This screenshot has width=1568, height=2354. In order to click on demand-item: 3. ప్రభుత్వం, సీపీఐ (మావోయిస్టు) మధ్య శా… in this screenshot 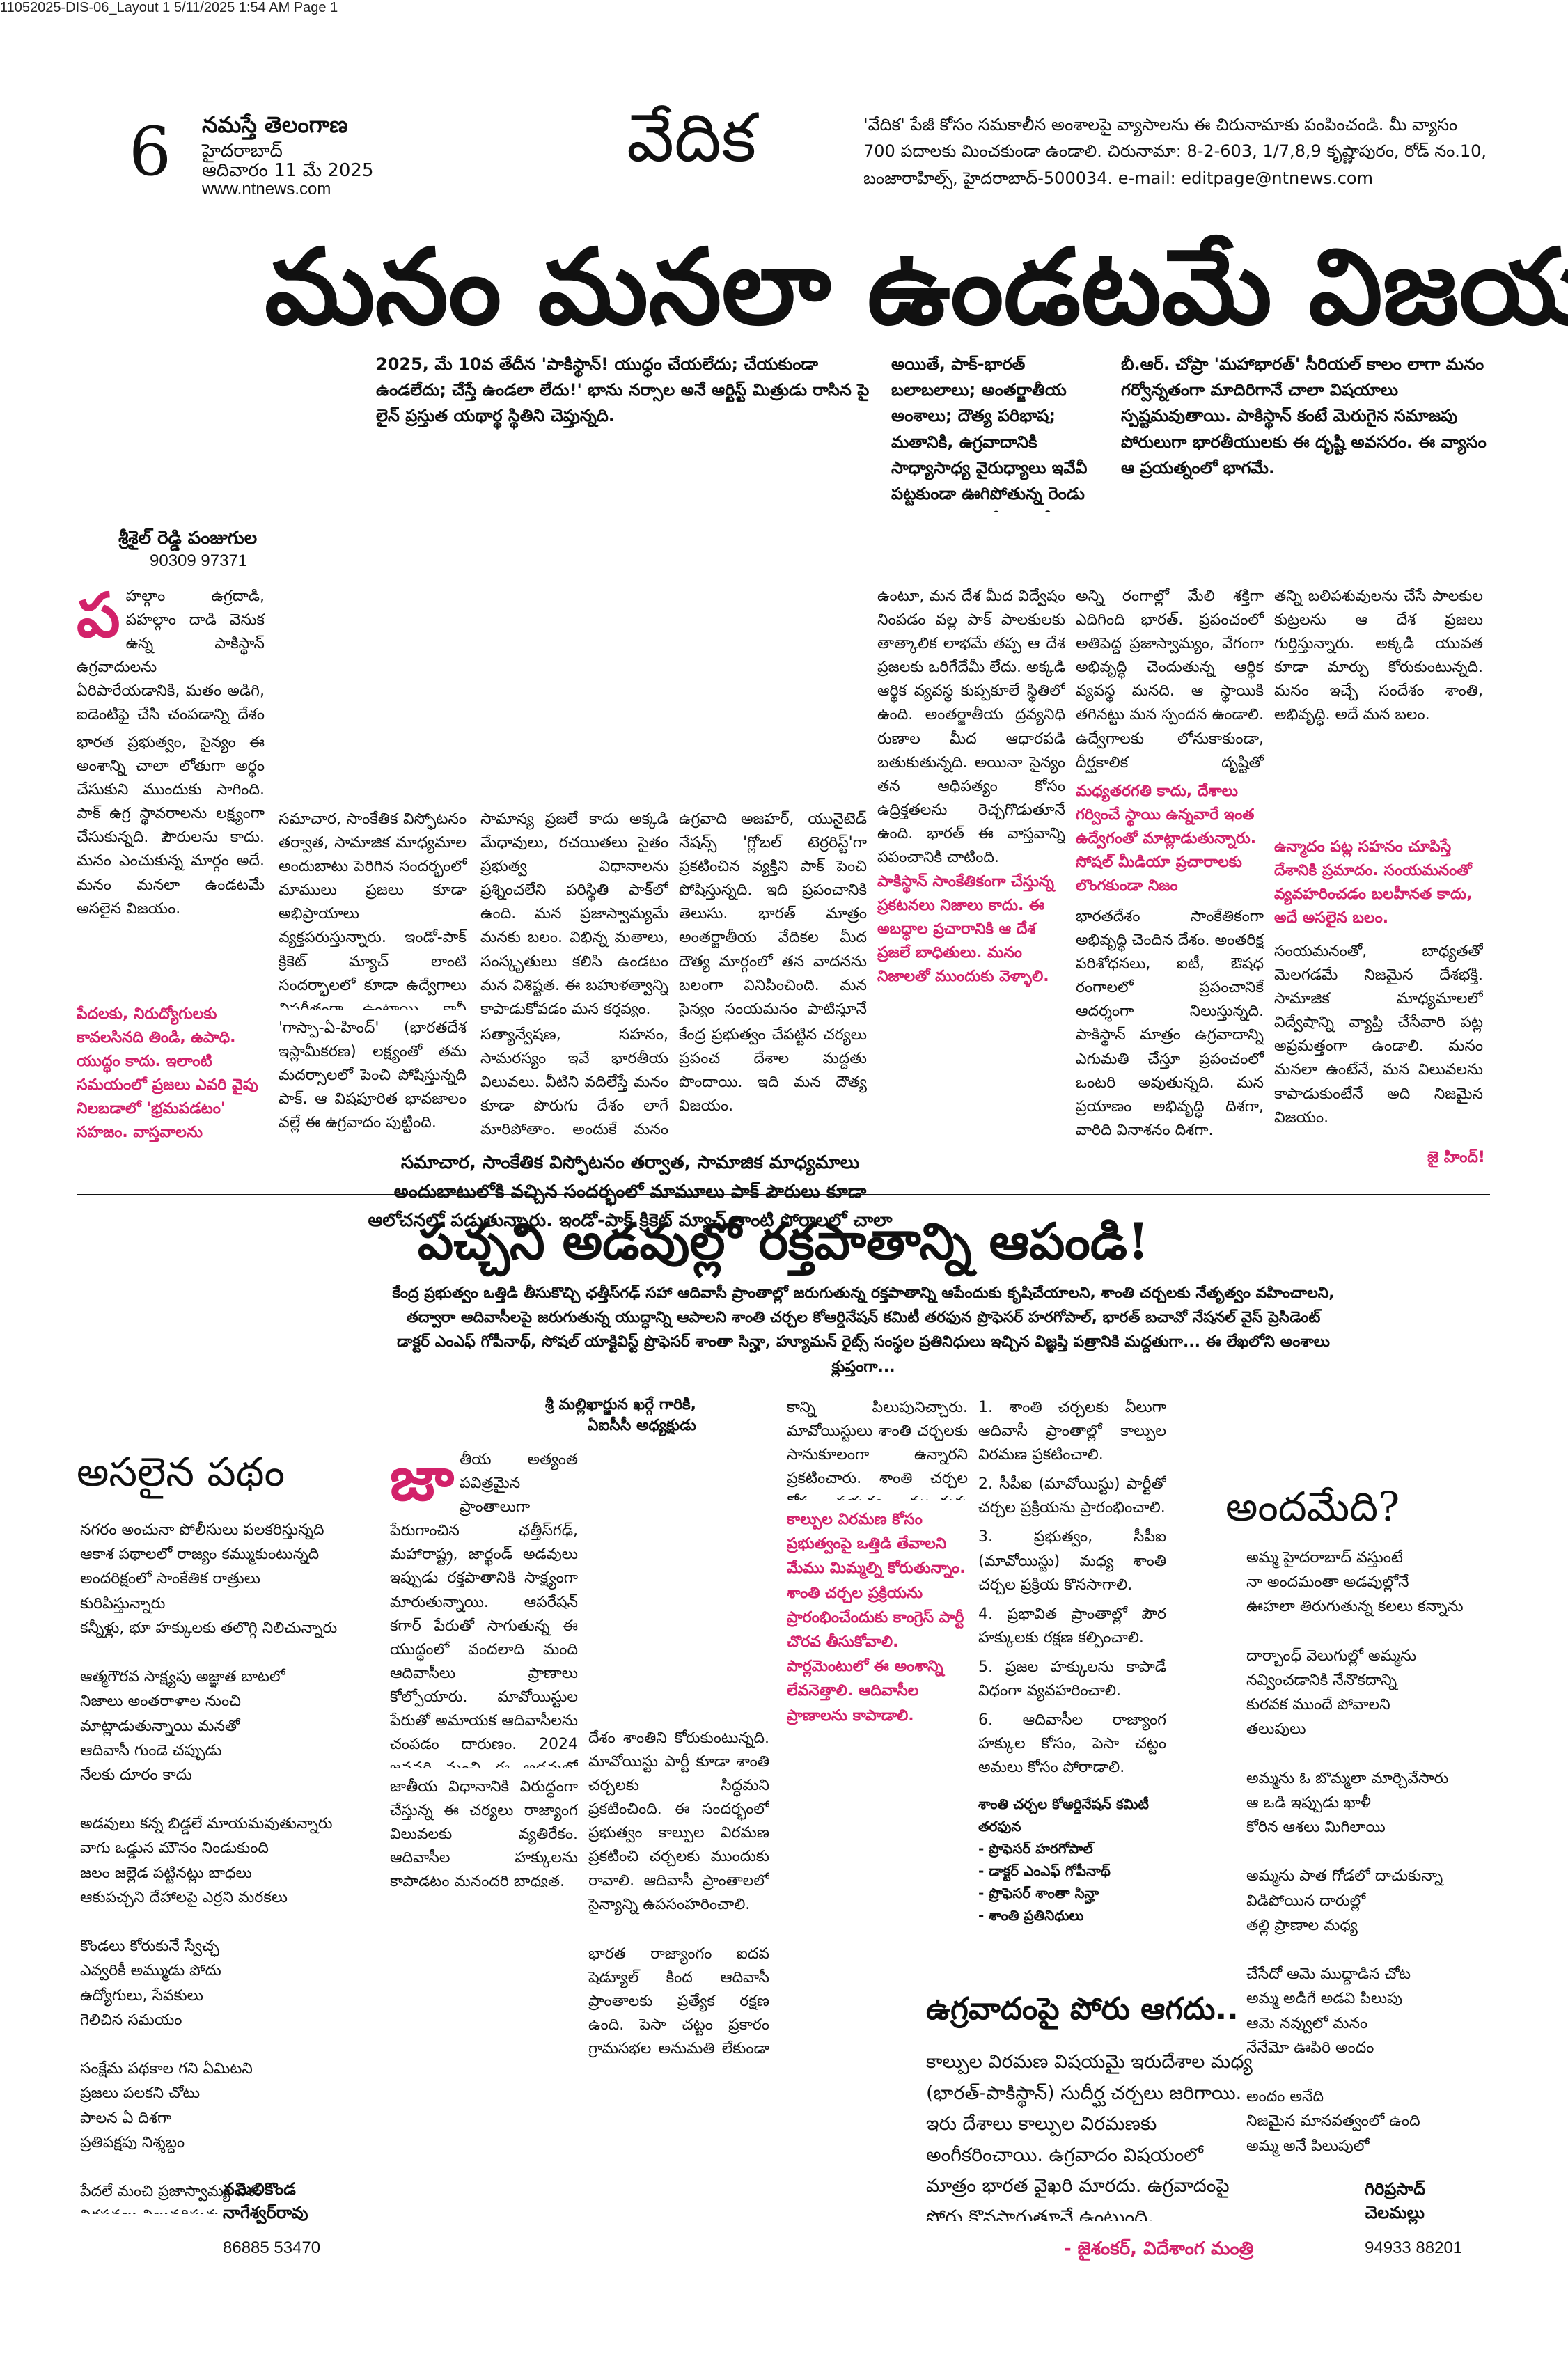, I will do `click(1072, 1561)`.